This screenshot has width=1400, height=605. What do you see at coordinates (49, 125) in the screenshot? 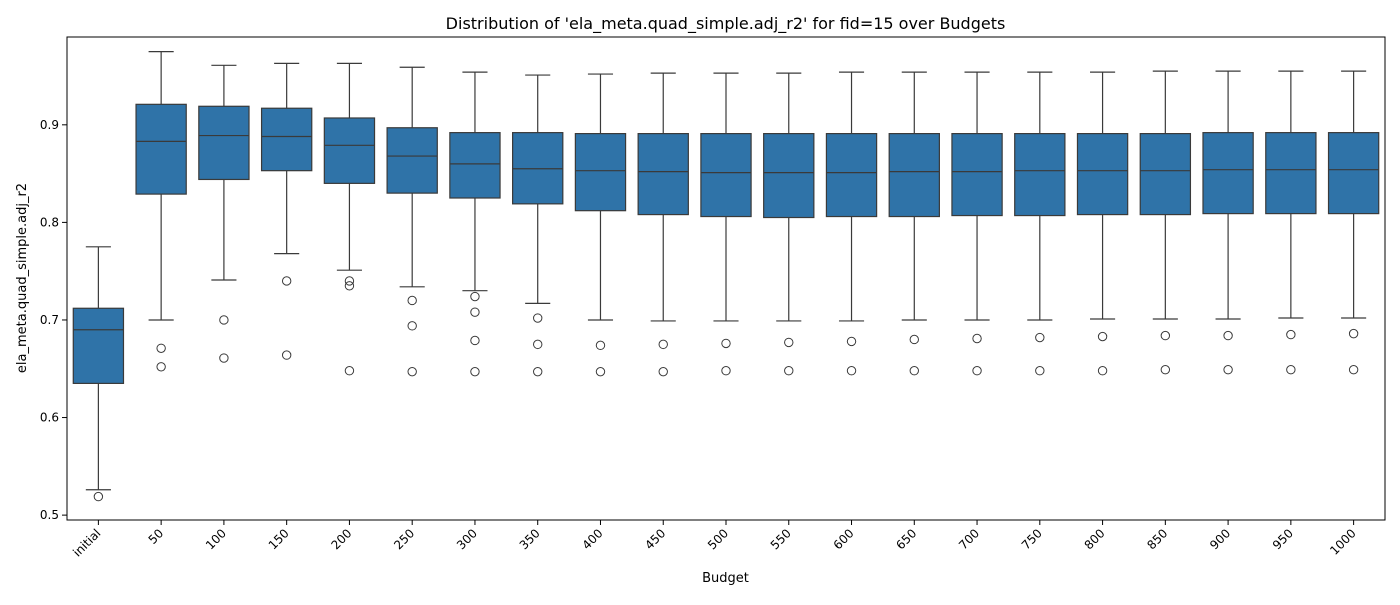
I see `y-tick-label: 0.9` at bounding box center [49, 125].